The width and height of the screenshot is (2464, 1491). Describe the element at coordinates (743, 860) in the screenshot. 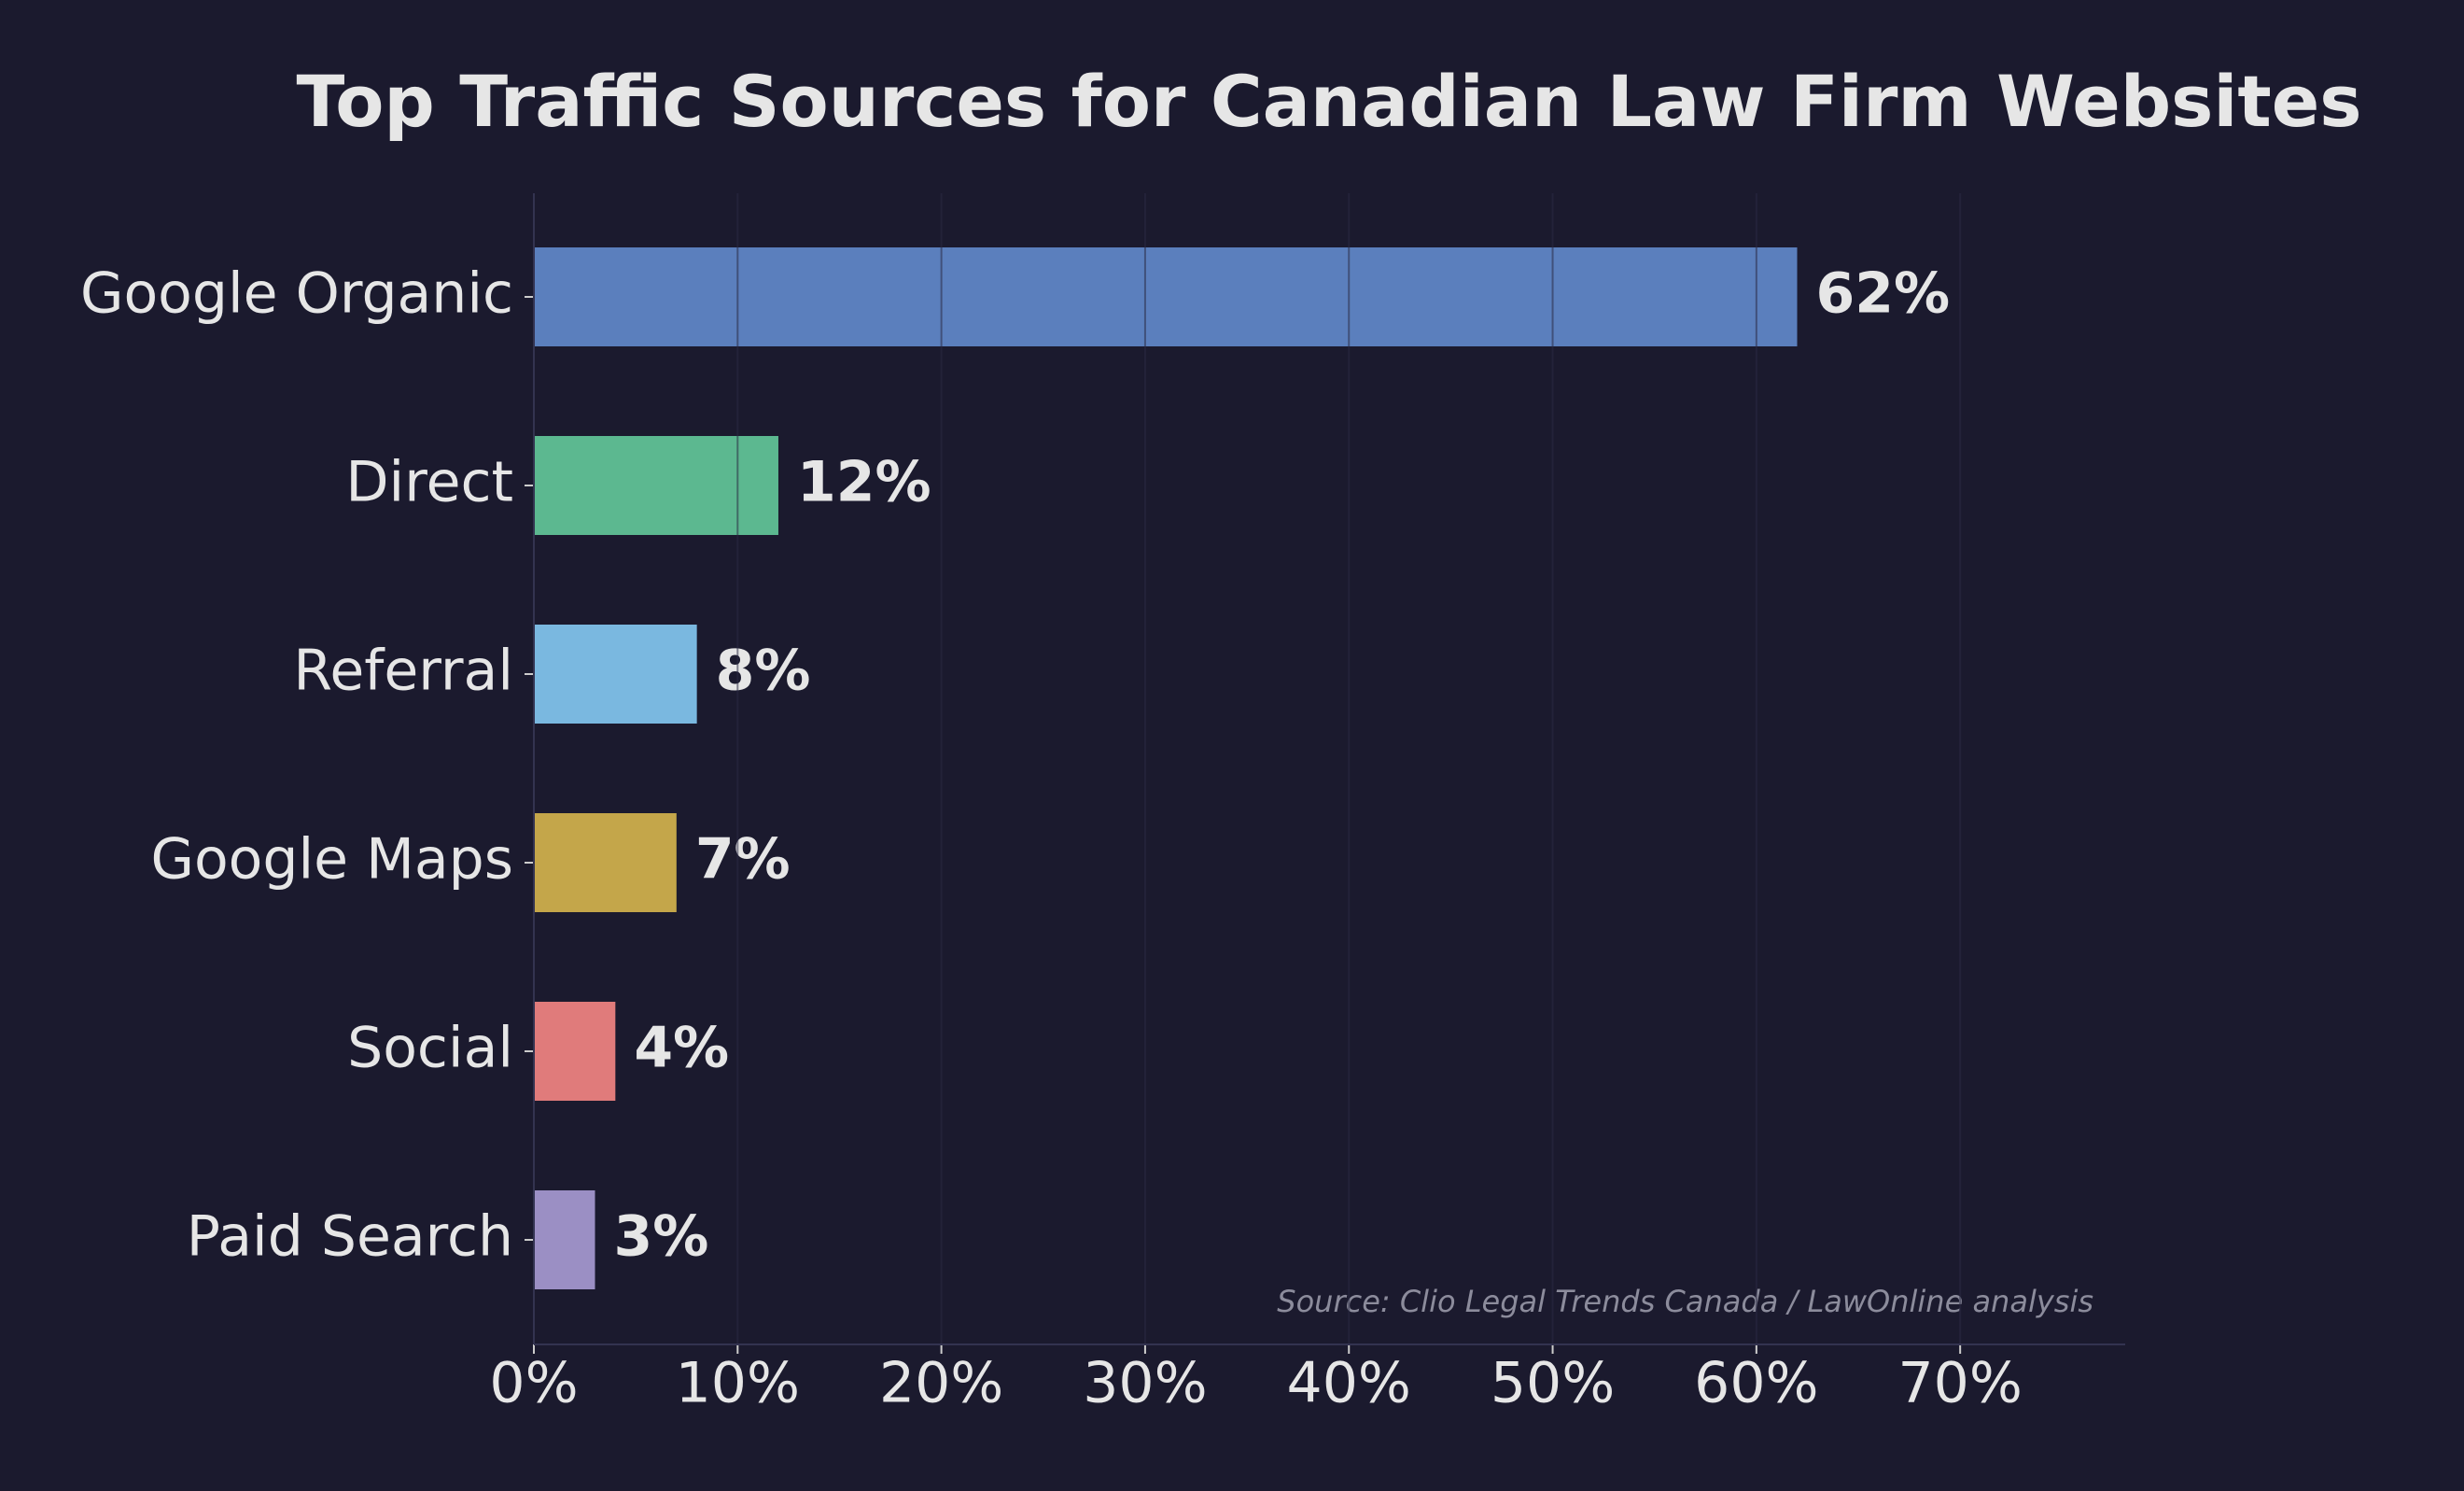

I see `value-label: 7%` at that location.